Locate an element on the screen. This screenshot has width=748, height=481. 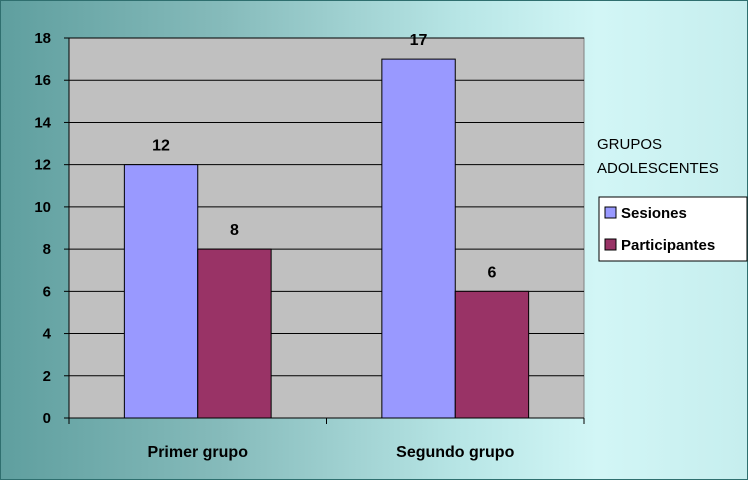
legend-swatch-sesiones is located at coordinates (610, 212).